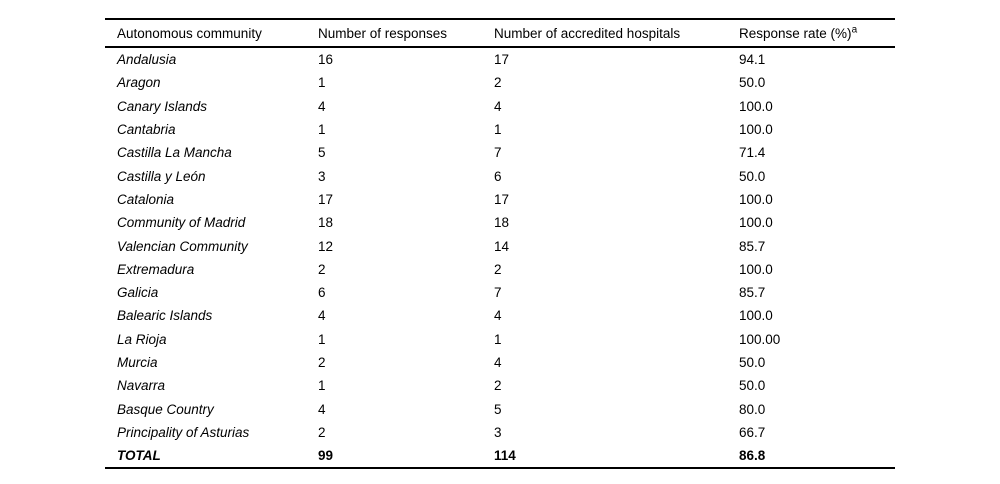 The height and width of the screenshot is (484, 1000). I want to click on table-row: Community of Madrid 18 18 100.0, so click(500, 222).